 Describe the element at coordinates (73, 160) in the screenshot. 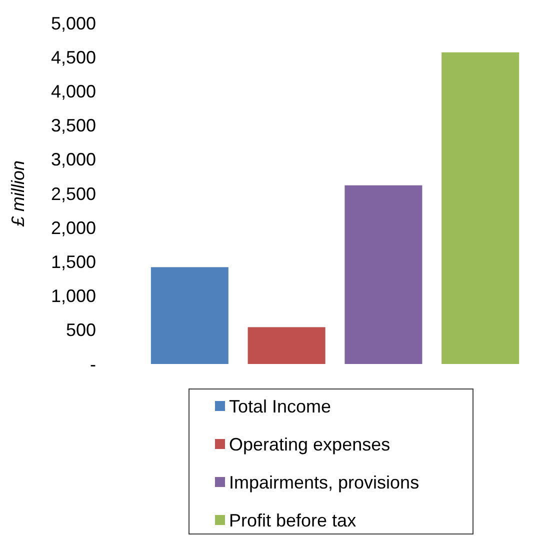

I see `y-tick-label: 3,000` at that location.